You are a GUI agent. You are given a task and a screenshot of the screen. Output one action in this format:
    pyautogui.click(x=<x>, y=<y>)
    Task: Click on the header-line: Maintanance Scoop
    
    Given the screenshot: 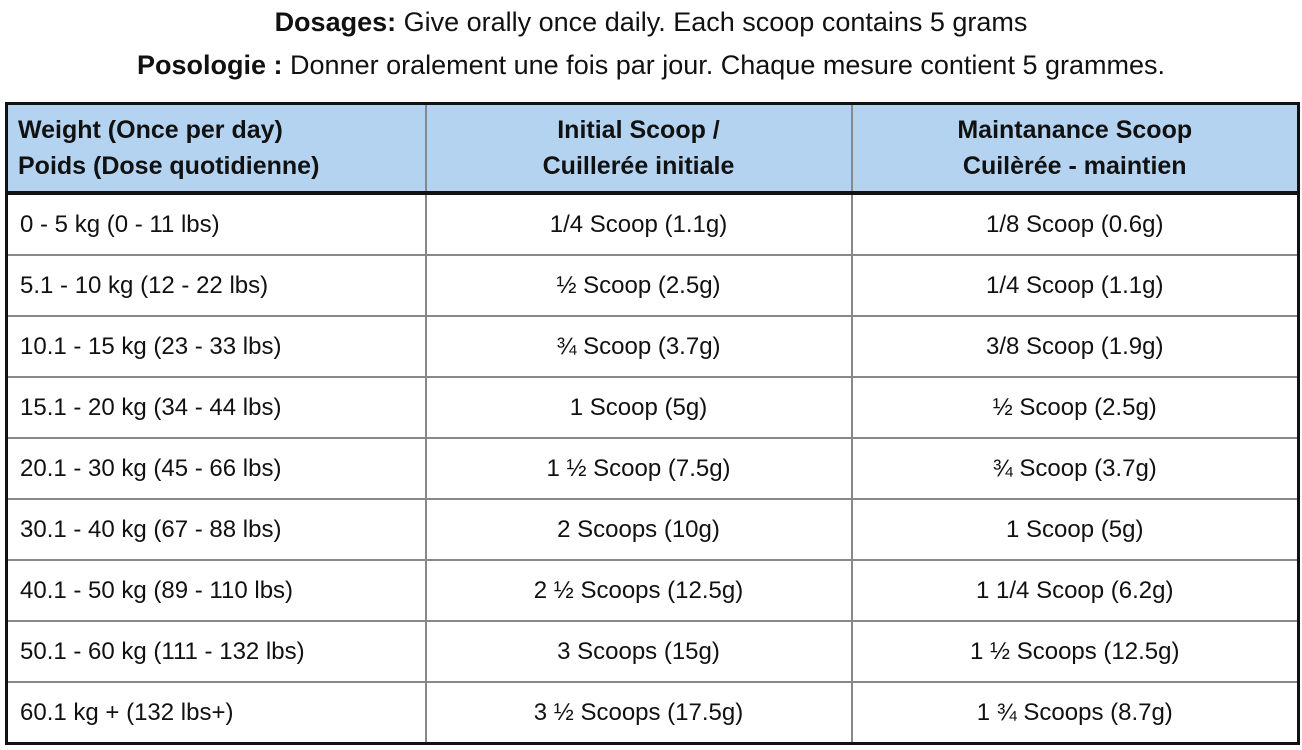 What is the action you would take?
    pyautogui.click(x=1075, y=130)
    